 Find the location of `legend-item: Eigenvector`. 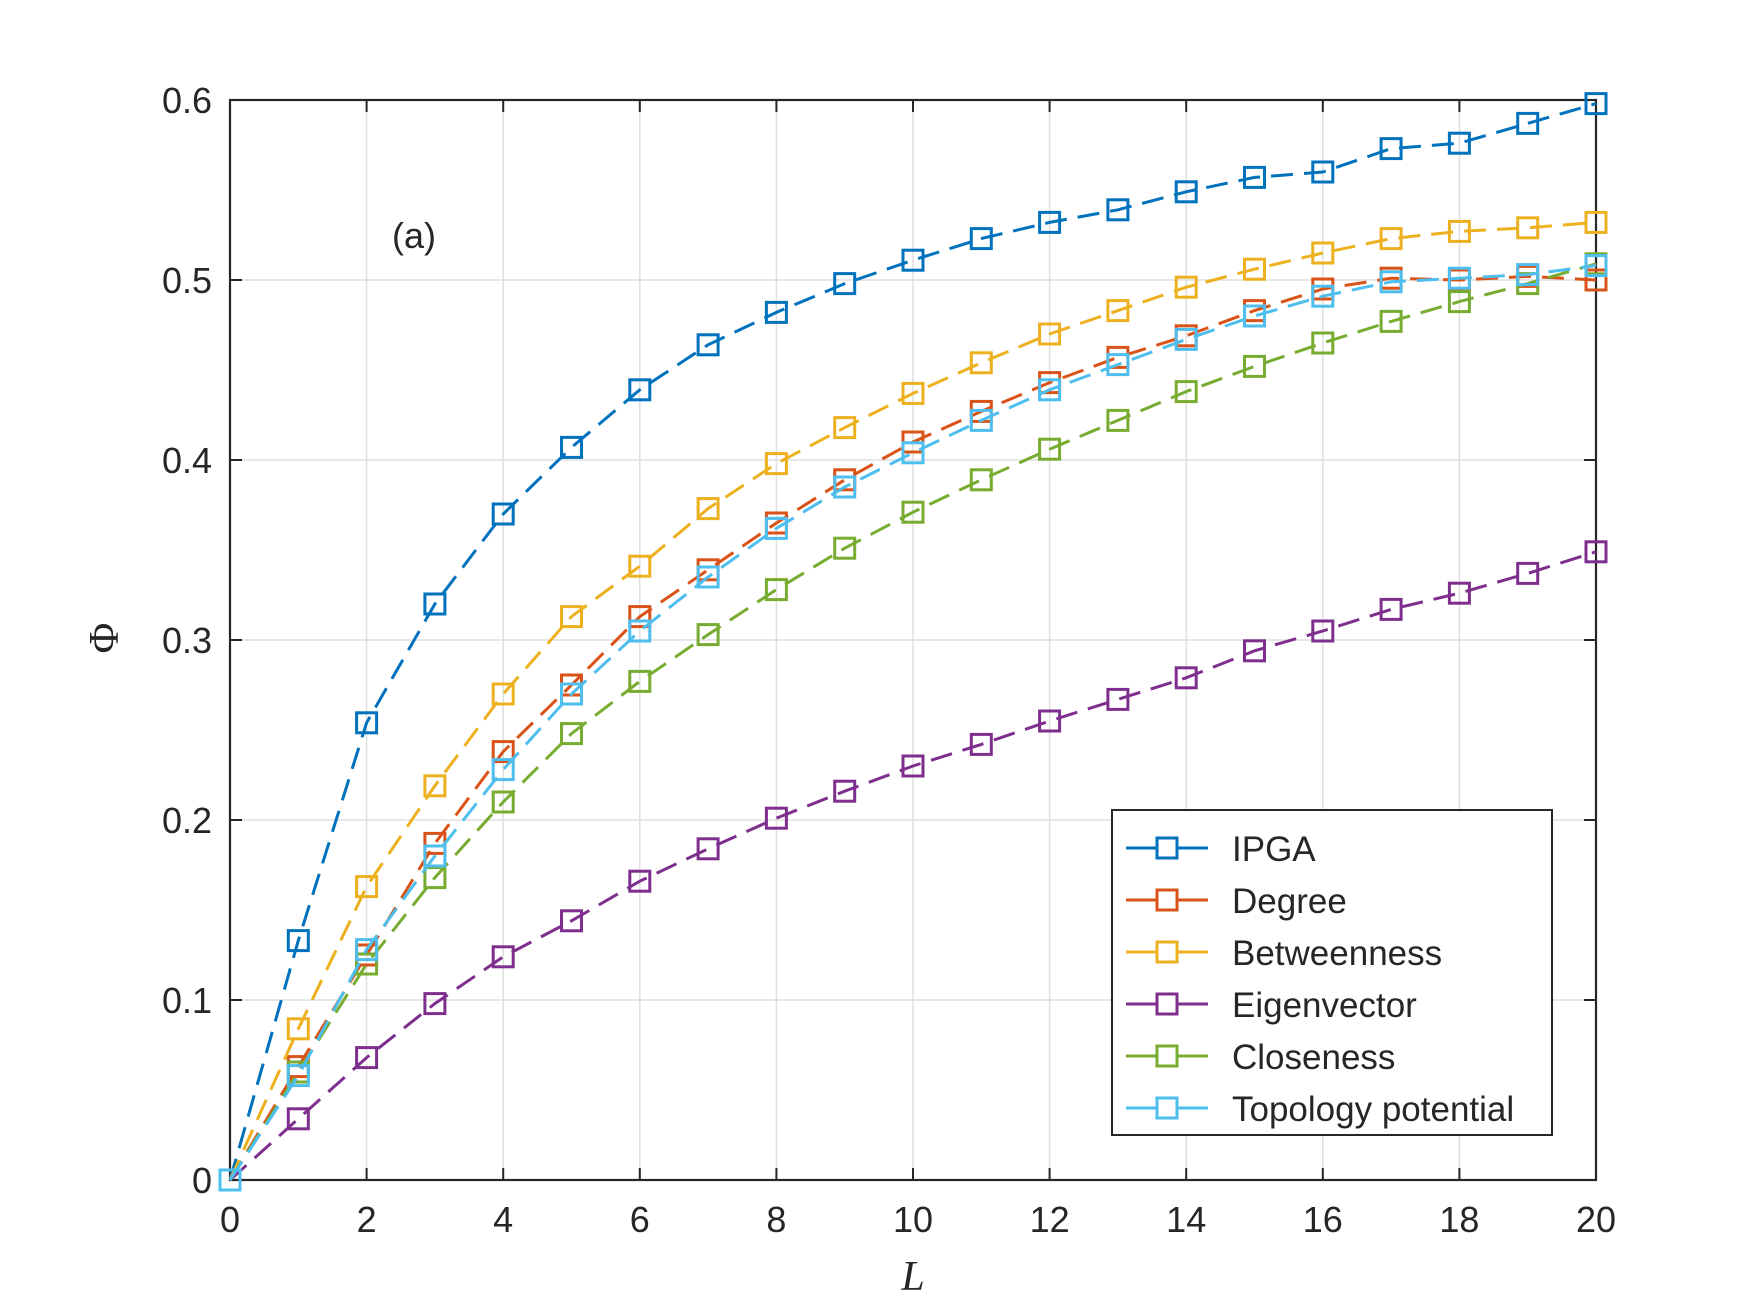

legend-item: Eigenvector is located at coordinates (1271, 1005).